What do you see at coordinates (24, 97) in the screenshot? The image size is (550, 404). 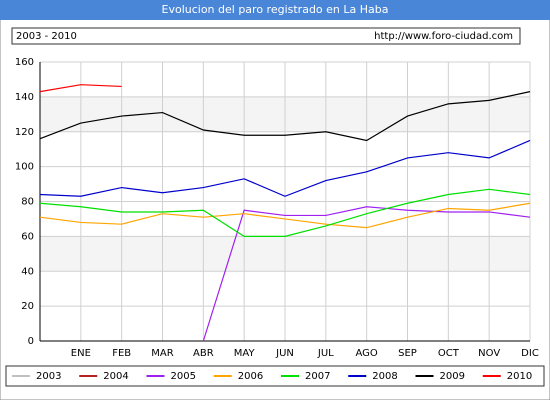 I see `y-tick-label: 140` at bounding box center [24, 97].